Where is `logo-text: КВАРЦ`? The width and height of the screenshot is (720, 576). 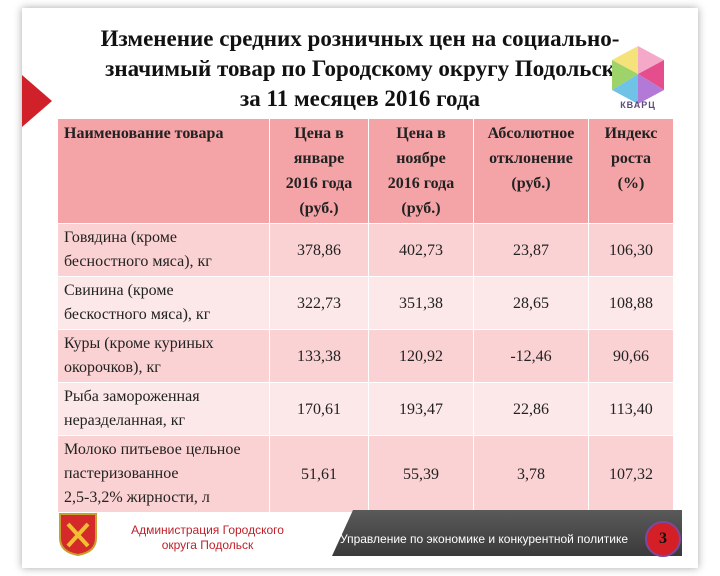
logo-text: КВАРЦ is located at coordinates (638, 105).